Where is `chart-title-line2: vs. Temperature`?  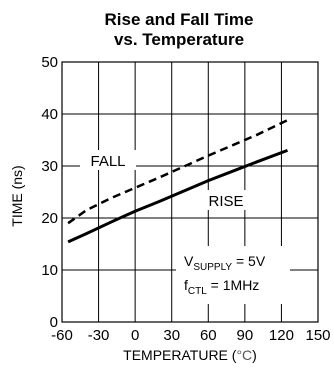
chart-title-line2: vs. Temperature is located at coordinates (179, 39).